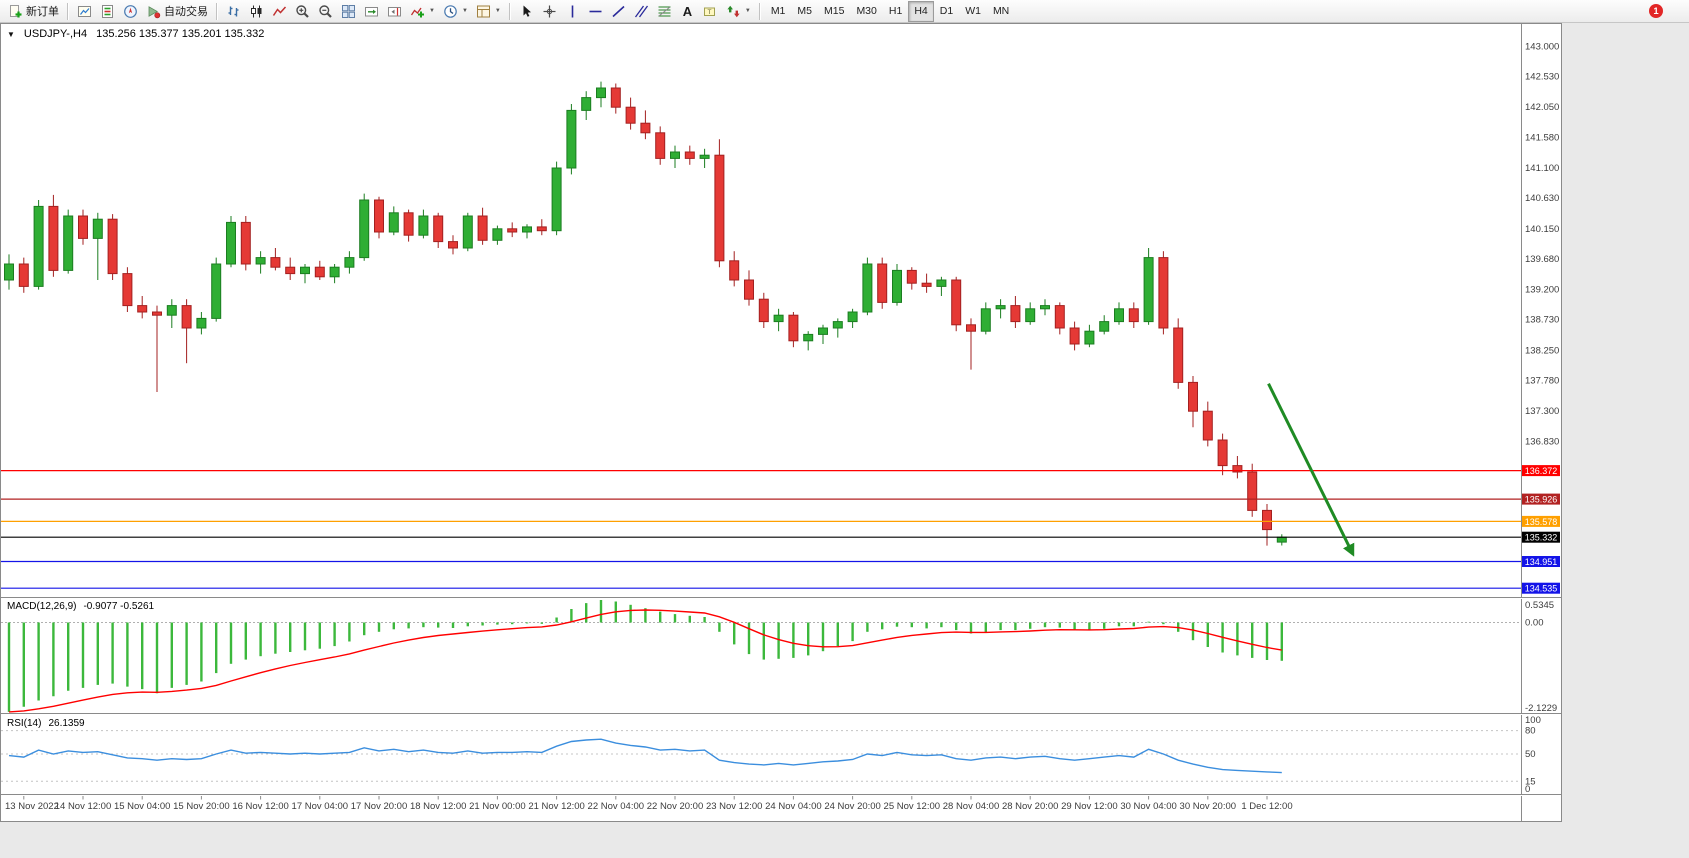 This screenshot has width=1689, height=858. What do you see at coordinates (710, 11) in the screenshot?
I see `text-label-button: T` at bounding box center [710, 11].